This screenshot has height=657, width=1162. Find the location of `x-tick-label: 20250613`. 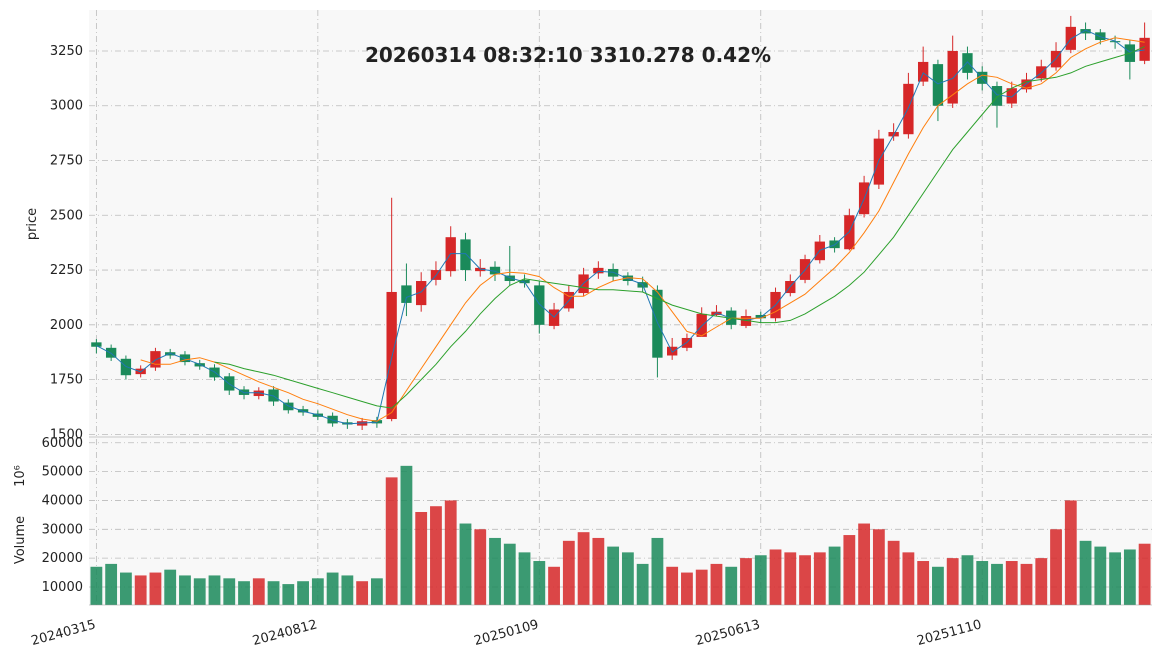

x-tick-label: 20250613 is located at coordinates (728, 633).